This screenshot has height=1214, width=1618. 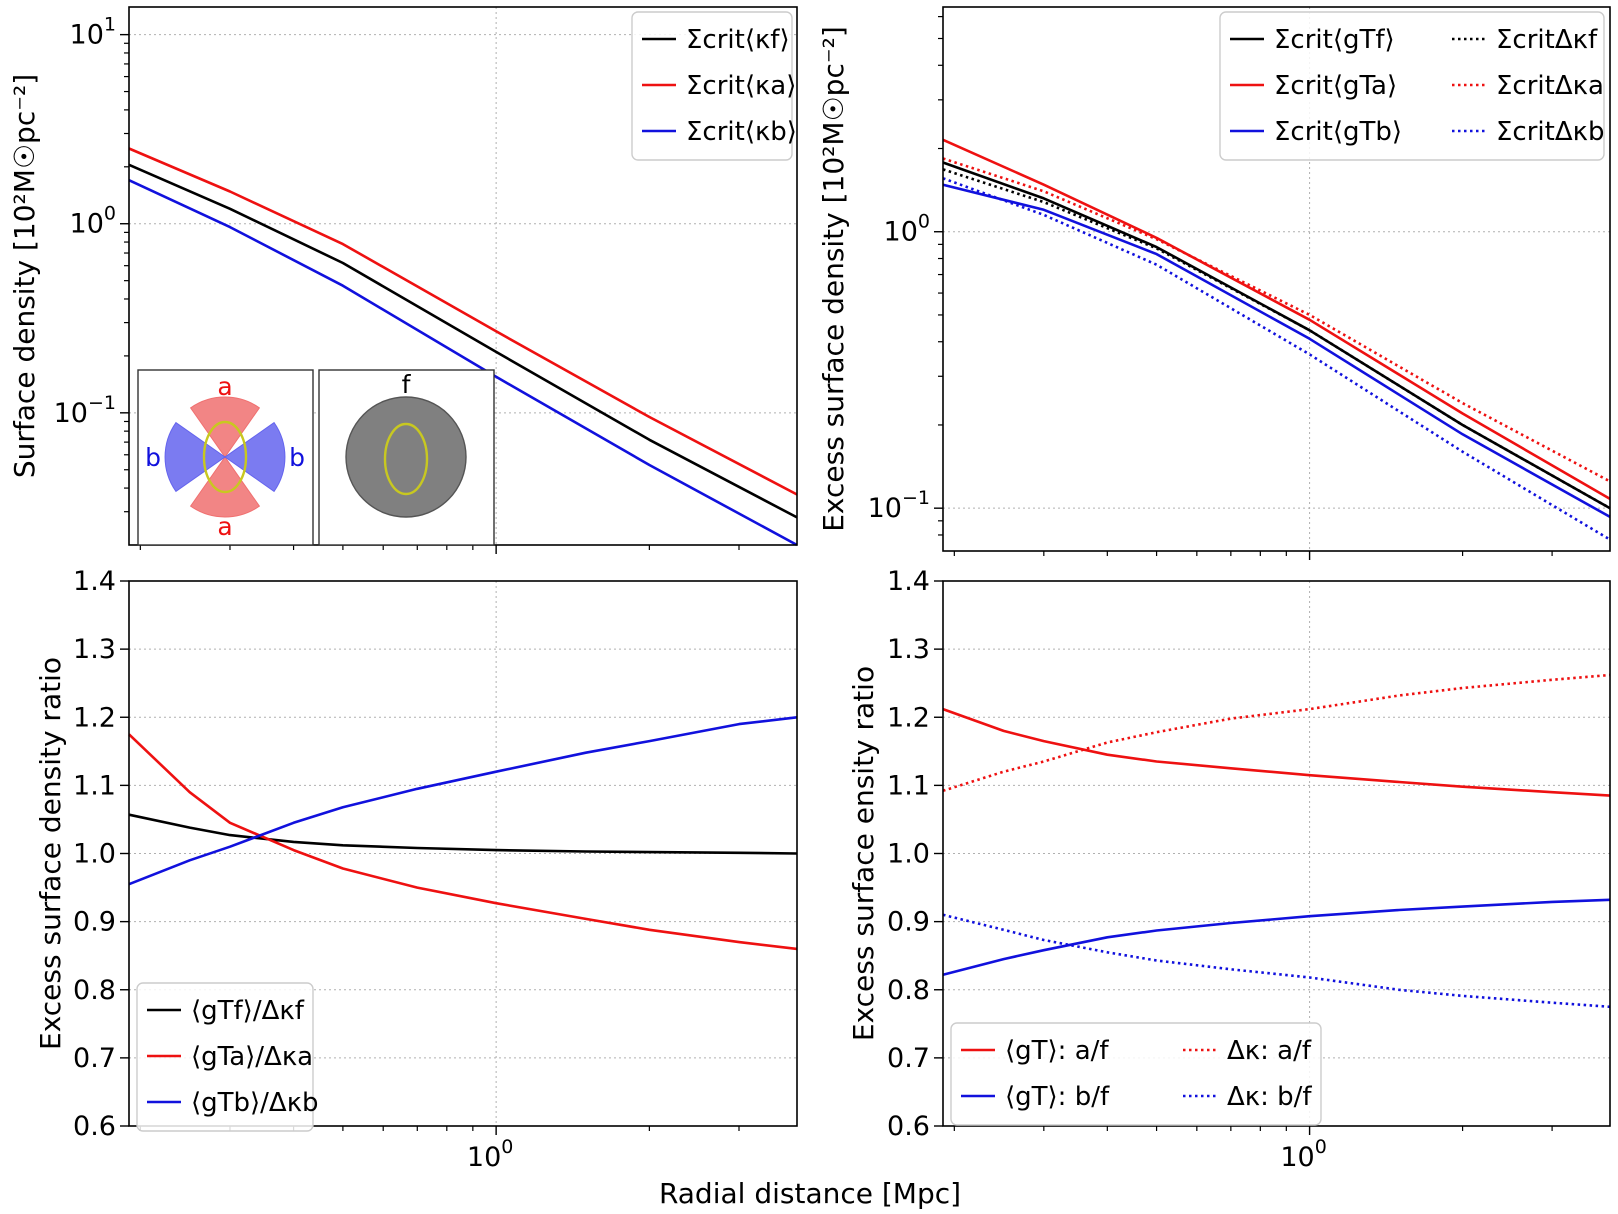 I want to click on x-tick-exponent: 0, so click(x=507, y=1147).